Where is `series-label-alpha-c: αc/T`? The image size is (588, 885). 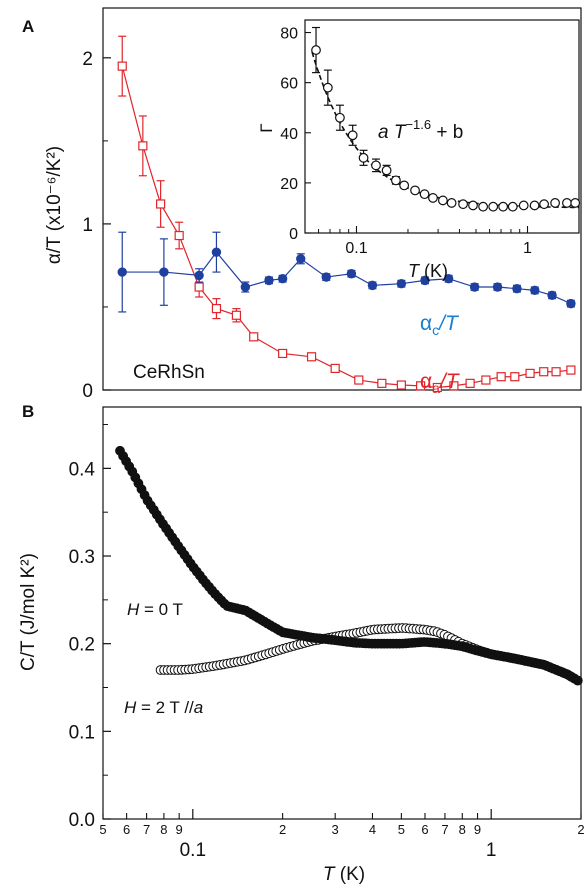
series-label-alpha-c: αc/T is located at coordinates (440, 325).